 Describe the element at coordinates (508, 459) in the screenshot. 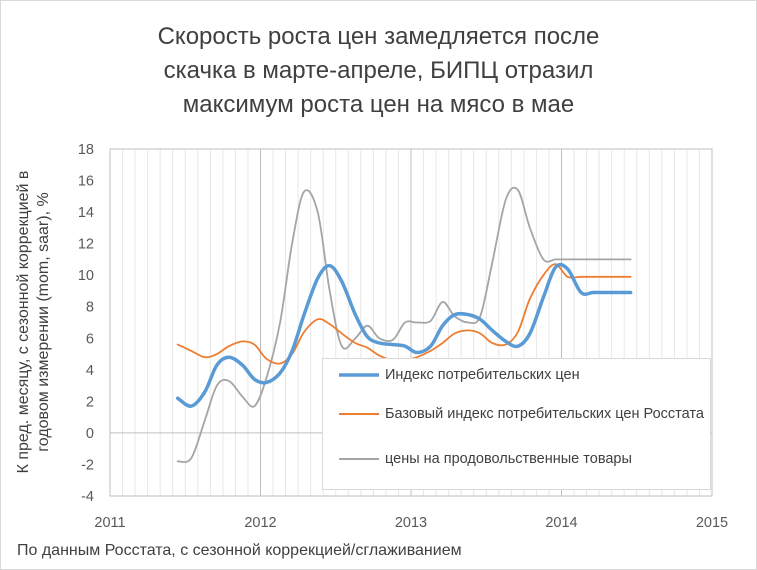

I see `legend-label-food: цены на продовольственные товары` at that location.